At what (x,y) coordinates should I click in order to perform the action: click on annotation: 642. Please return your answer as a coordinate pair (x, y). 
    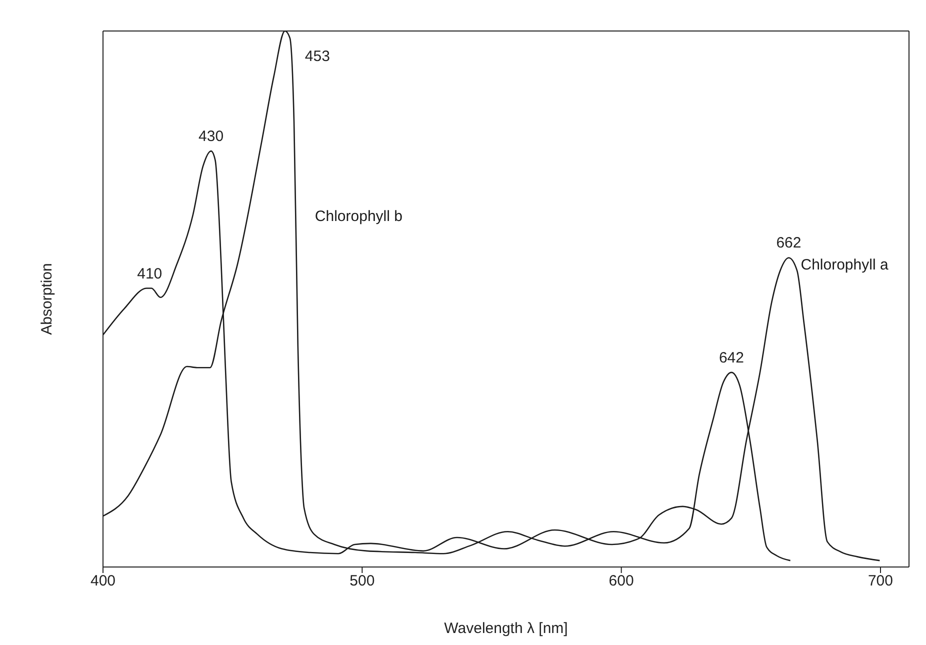
    Looking at the image, I should click on (731, 357).